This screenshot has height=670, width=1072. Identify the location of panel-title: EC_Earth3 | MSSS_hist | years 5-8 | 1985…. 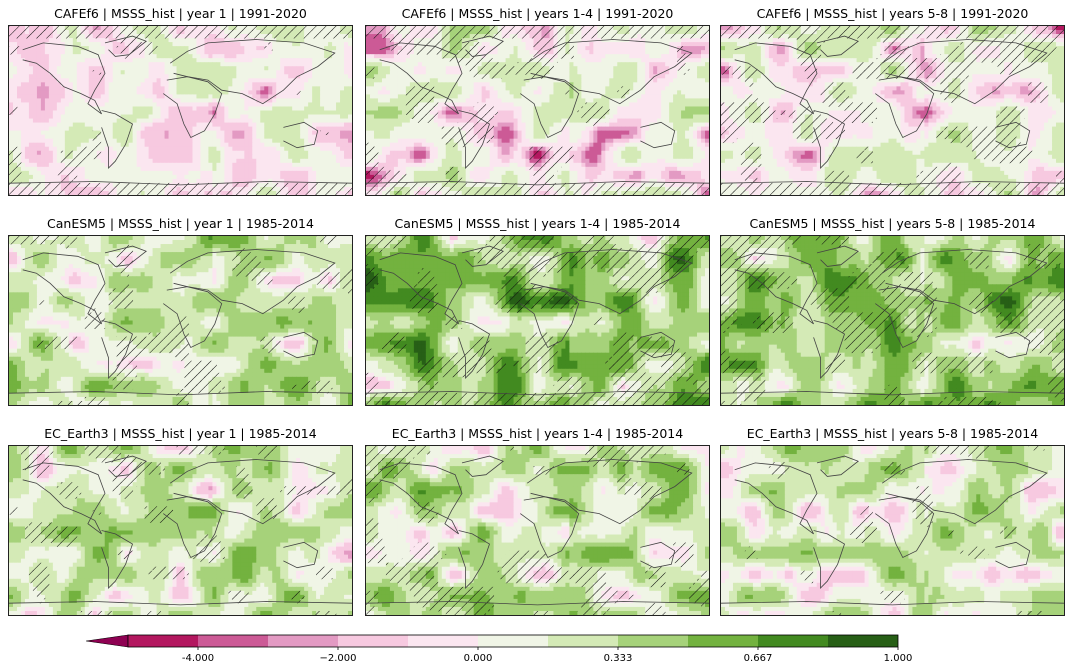
(891, 434).